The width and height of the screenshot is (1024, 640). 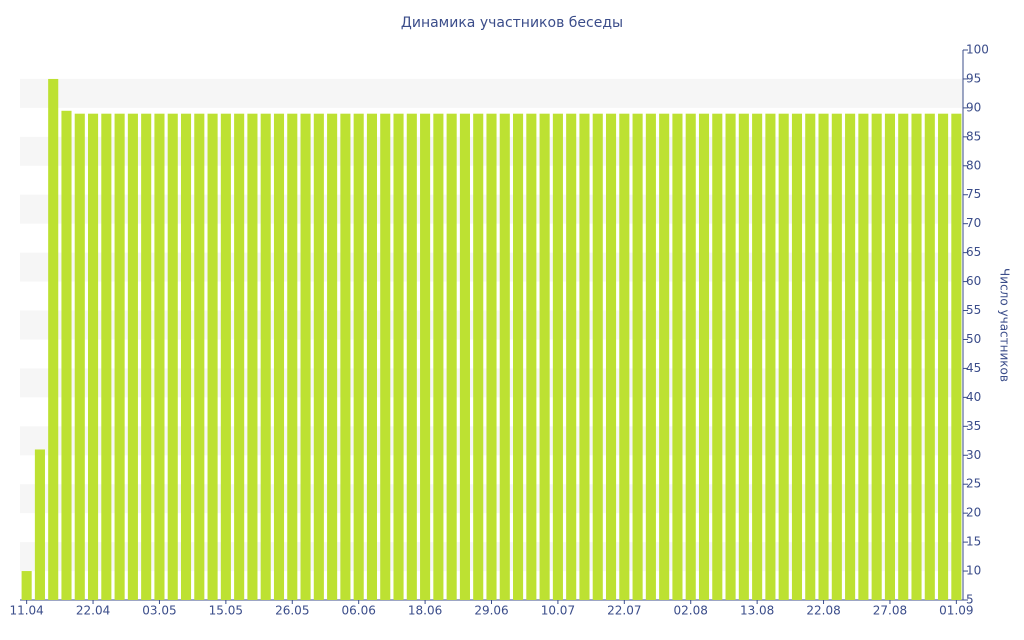 What do you see at coordinates (491, 93) in the screenshot?
I see `band` at bounding box center [491, 93].